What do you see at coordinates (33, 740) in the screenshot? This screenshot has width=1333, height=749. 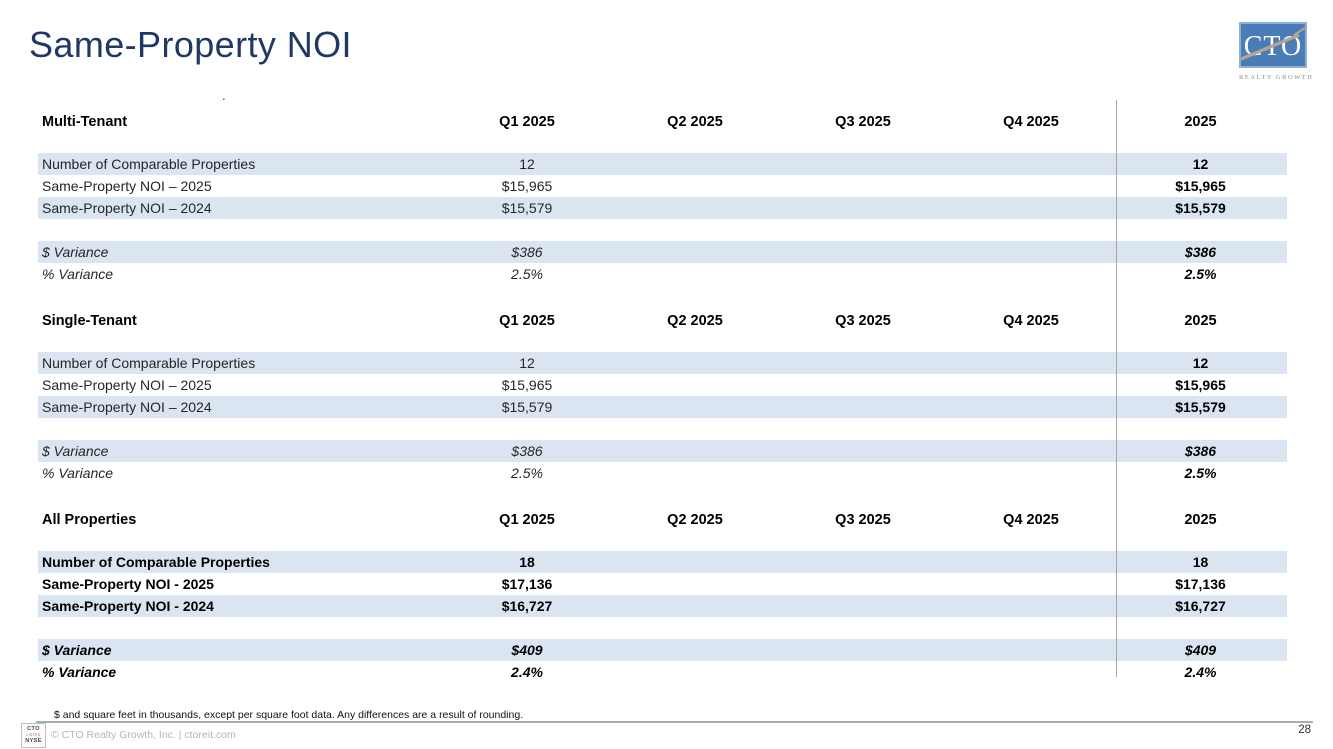 I see `nyse-badge-line3: NYSE` at bounding box center [33, 740].